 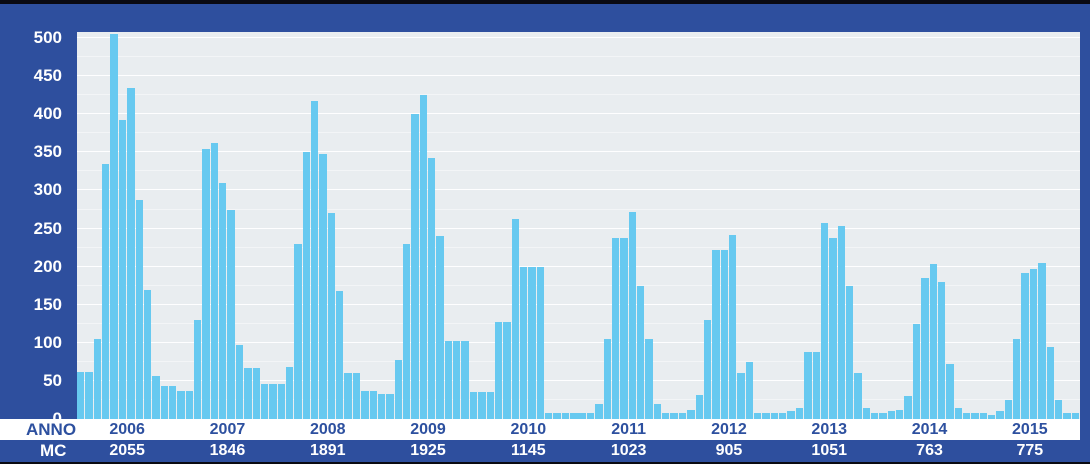 What do you see at coordinates (51, 429) in the screenshot?
I see `x-axis-title: ANNO` at bounding box center [51, 429].